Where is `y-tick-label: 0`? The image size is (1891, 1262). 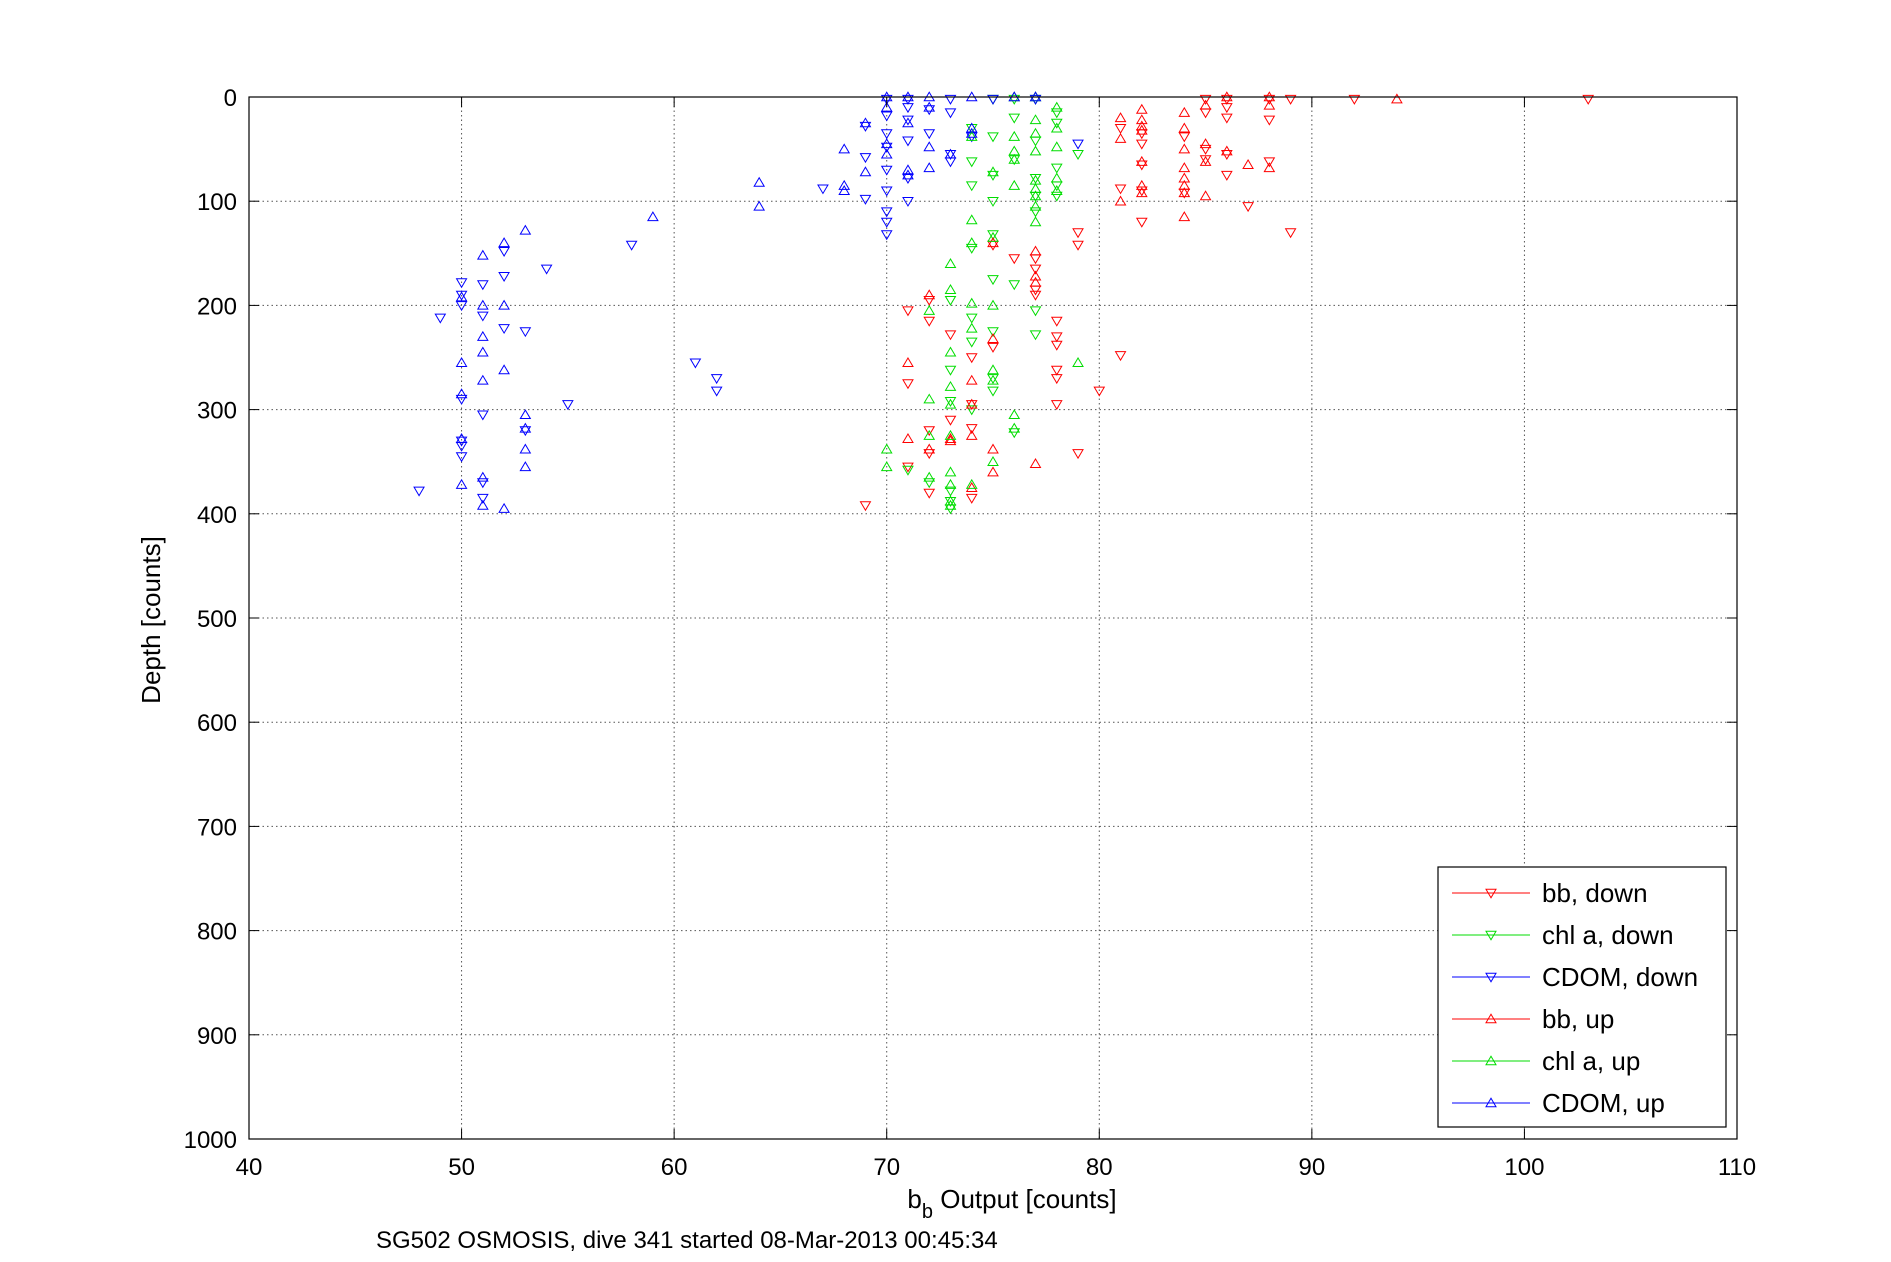
y-tick-label: 0 is located at coordinates (230, 98).